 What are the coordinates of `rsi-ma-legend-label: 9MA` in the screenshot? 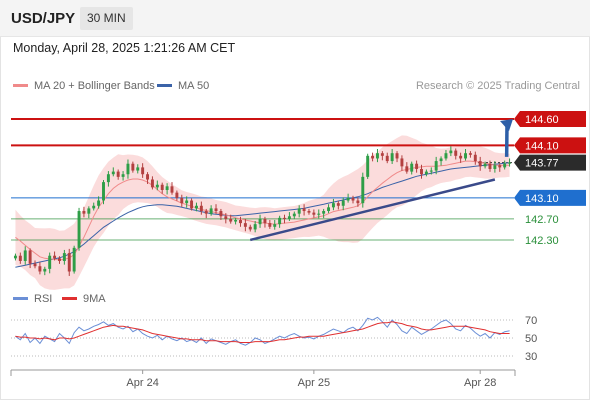 It's located at (94, 299).